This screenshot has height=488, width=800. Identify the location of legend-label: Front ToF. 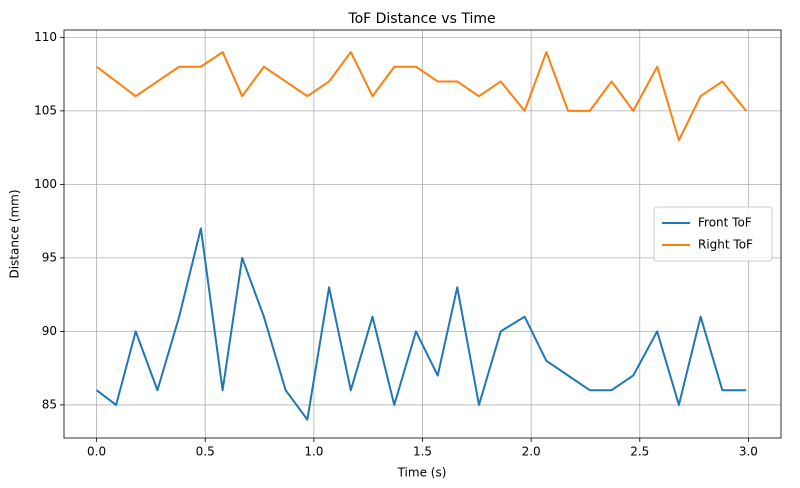
(725, 223).